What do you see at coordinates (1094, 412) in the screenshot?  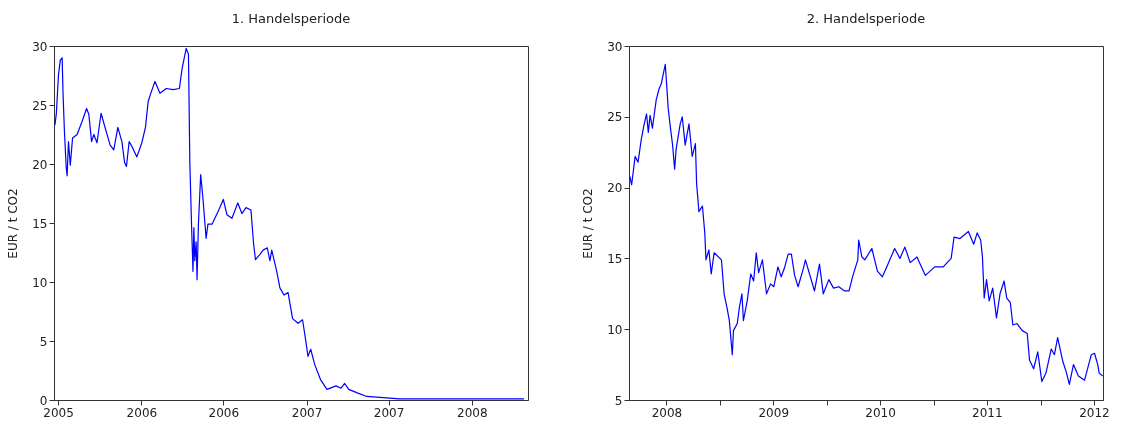 I see `x-tick-label: 2012` at bounding box center [1094, 412].